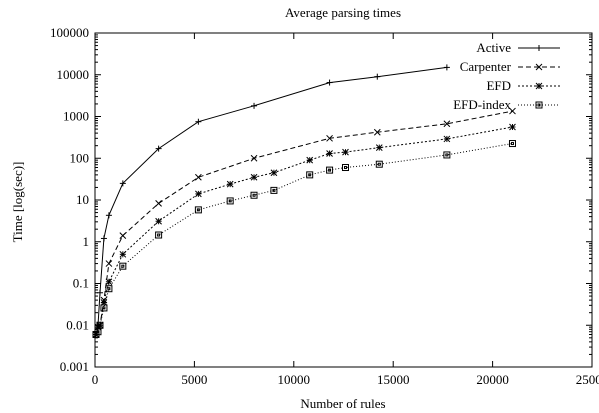 The image size is (599, 413). What do you see at coordinates (74, 366) in the screenshot?
I see `y-tick-label: 0.001` at bounding box center [74, 366].